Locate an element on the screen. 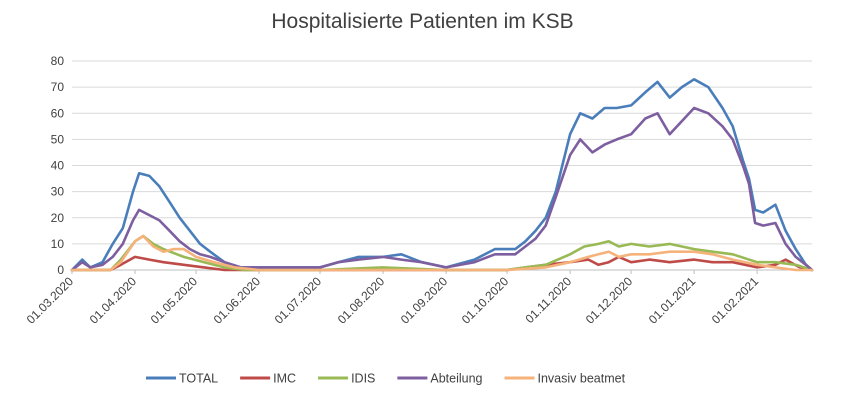 The width and height of the screenshot is (845, 400). y-tick-label: 50 is located at coordinates (58, 139).